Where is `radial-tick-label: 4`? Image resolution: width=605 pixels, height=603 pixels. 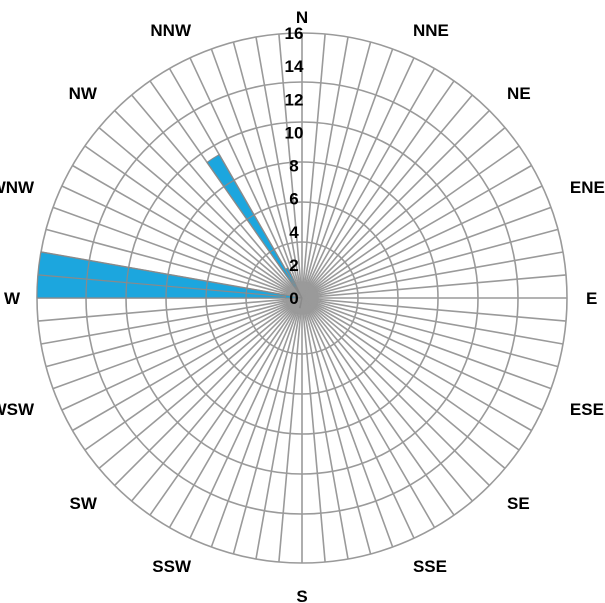
radial-tick-label: 4 is located at coordinates (294, 232).